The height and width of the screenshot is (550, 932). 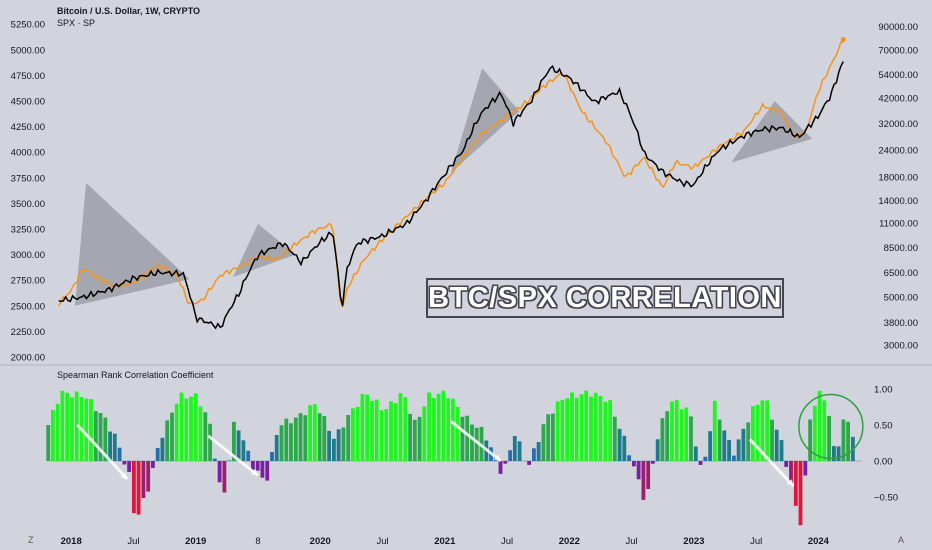 What do you see at coordinates (898, 27) in the screenshot?
I see `right-axis-tick-label: 90000.00` at bounding box center [898, 27].